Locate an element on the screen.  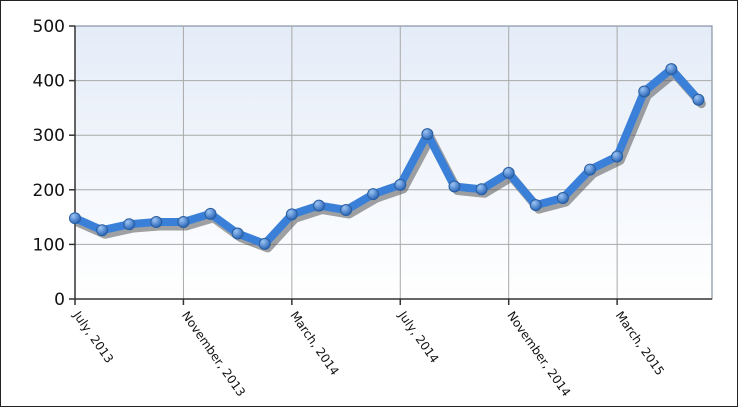
y-tick-label: 300 is located at coordinates (49, 136).